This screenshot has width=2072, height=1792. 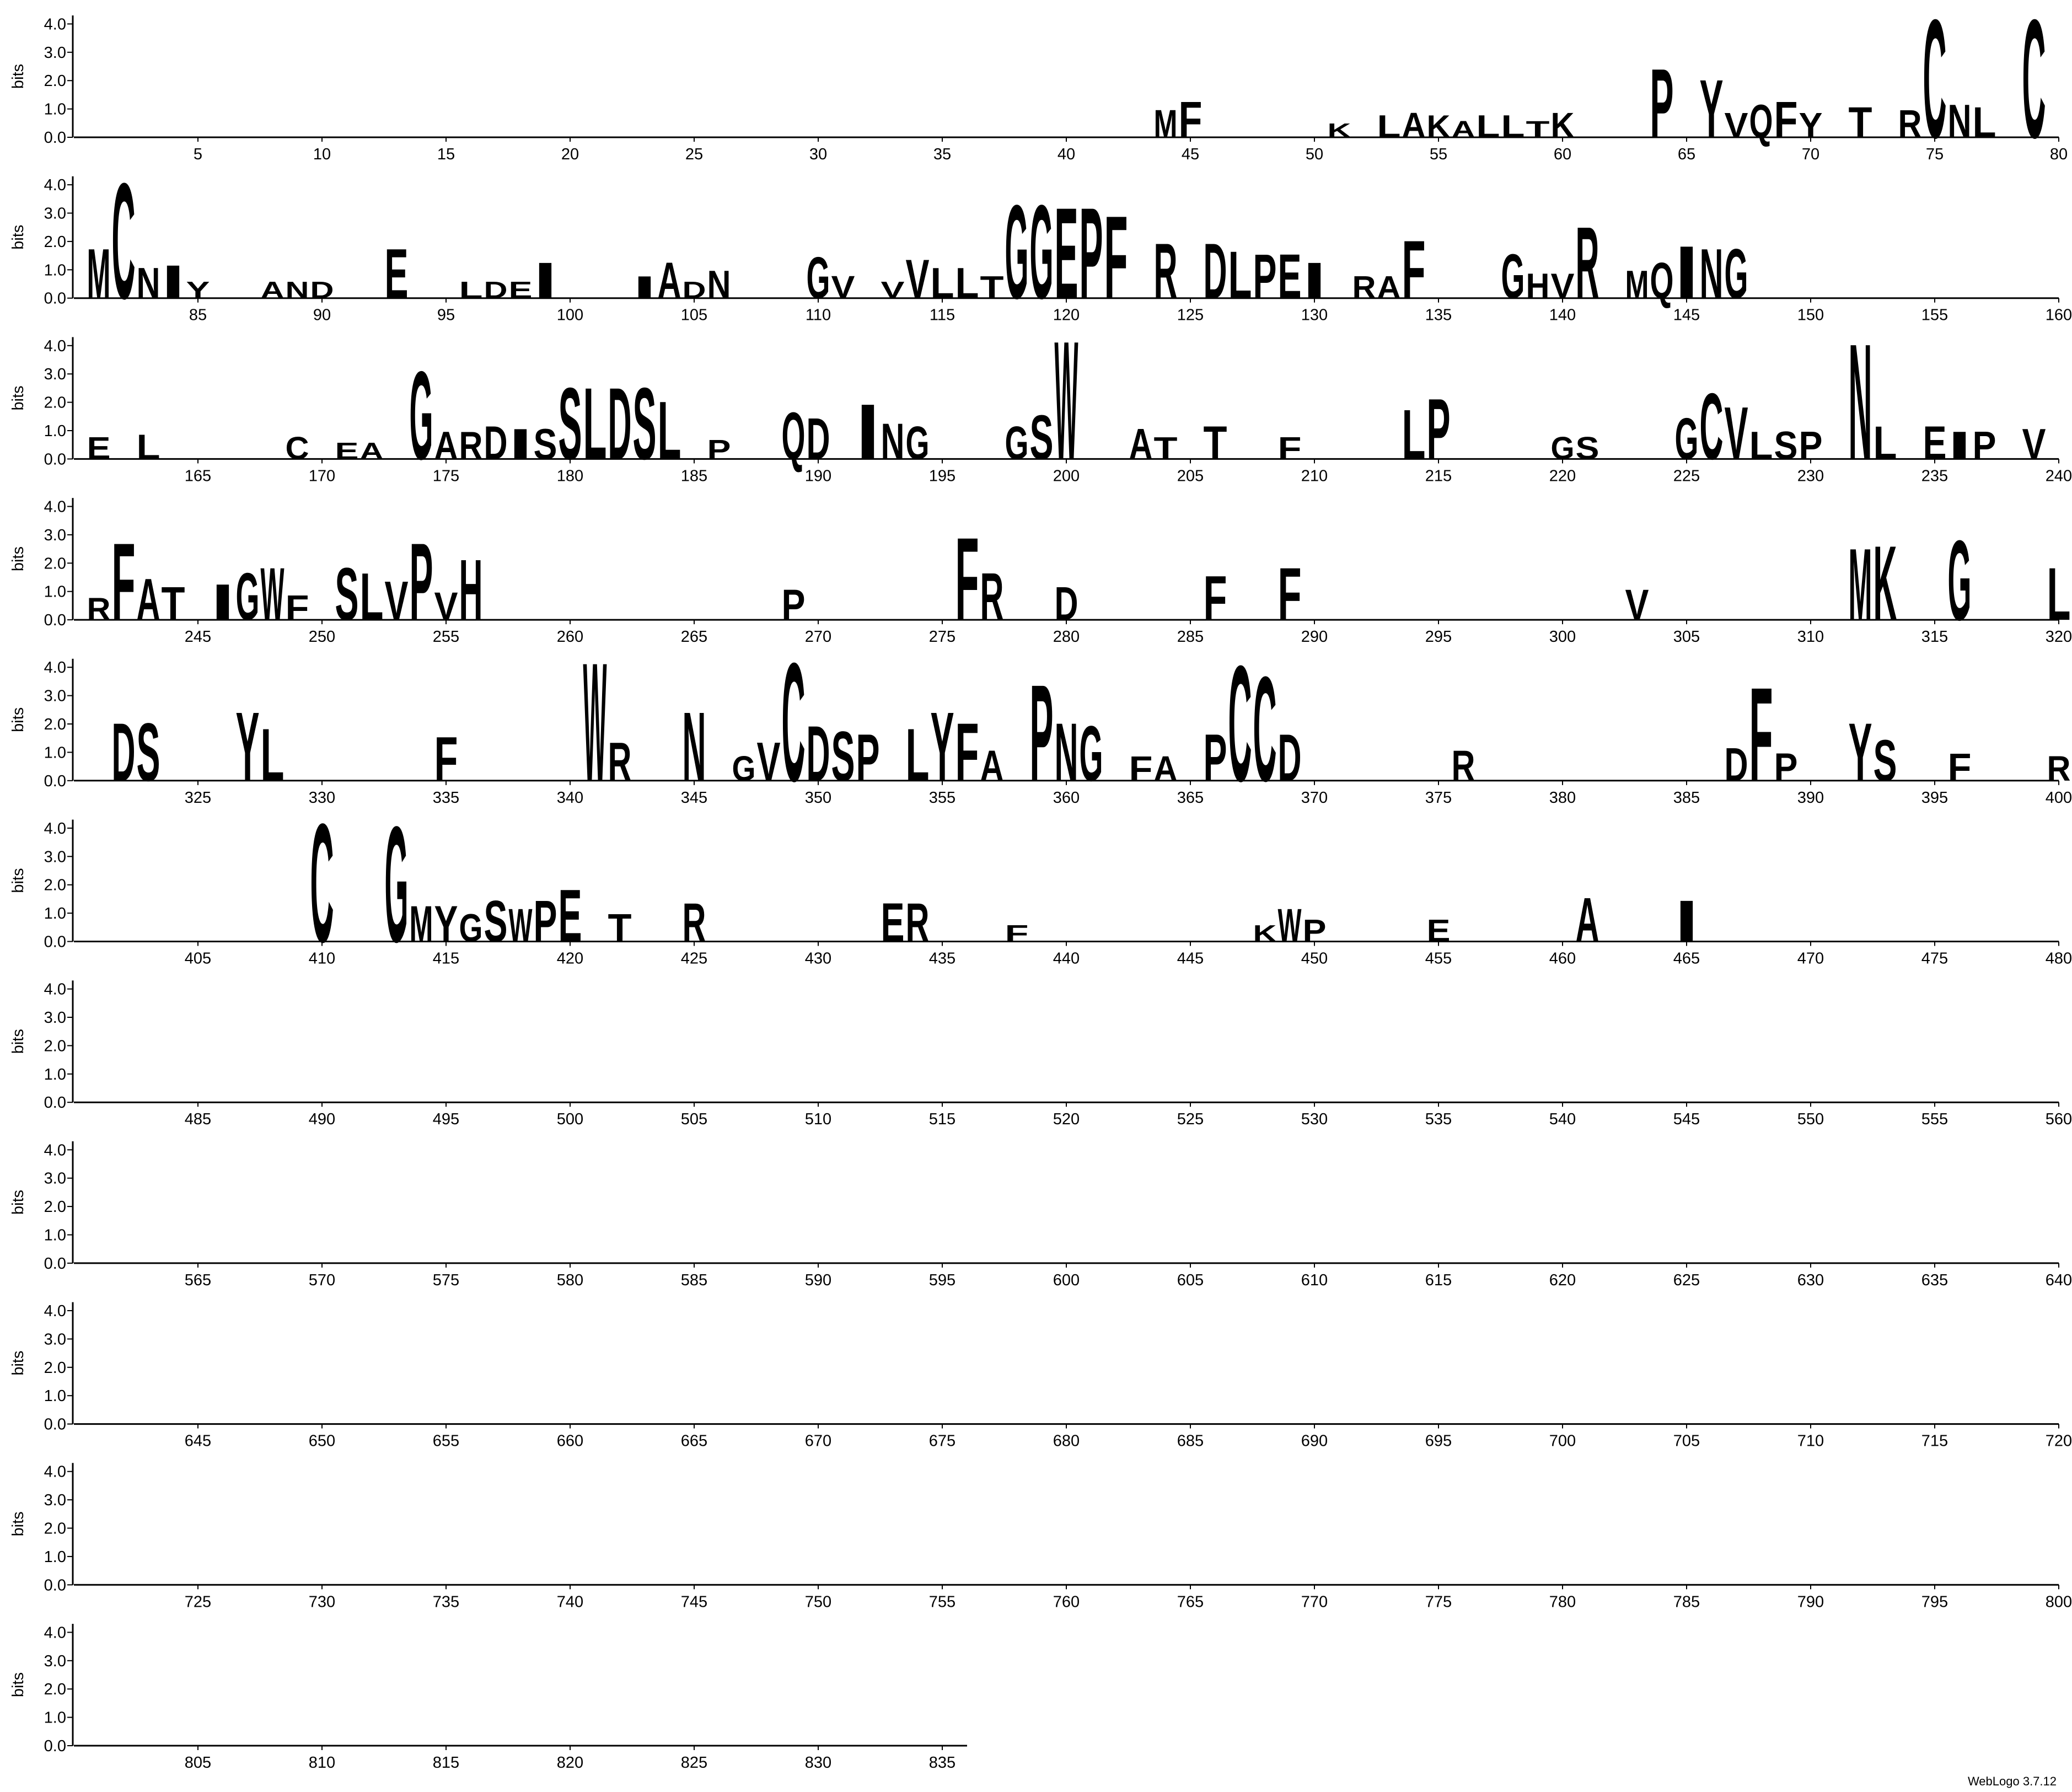 I want to click on x-tick-label: 385, so click(x=1686, y=798).